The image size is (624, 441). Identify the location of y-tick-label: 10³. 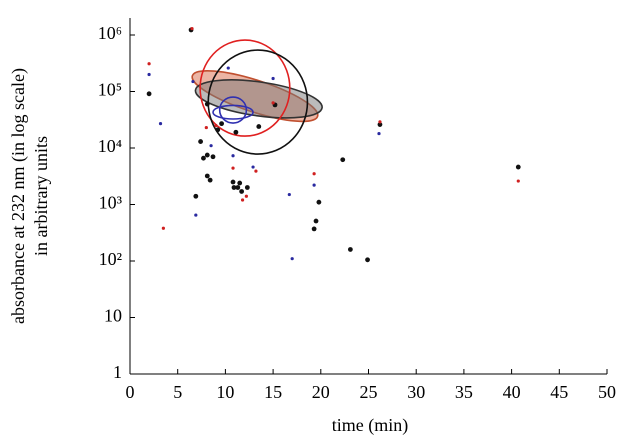
(111, 203).